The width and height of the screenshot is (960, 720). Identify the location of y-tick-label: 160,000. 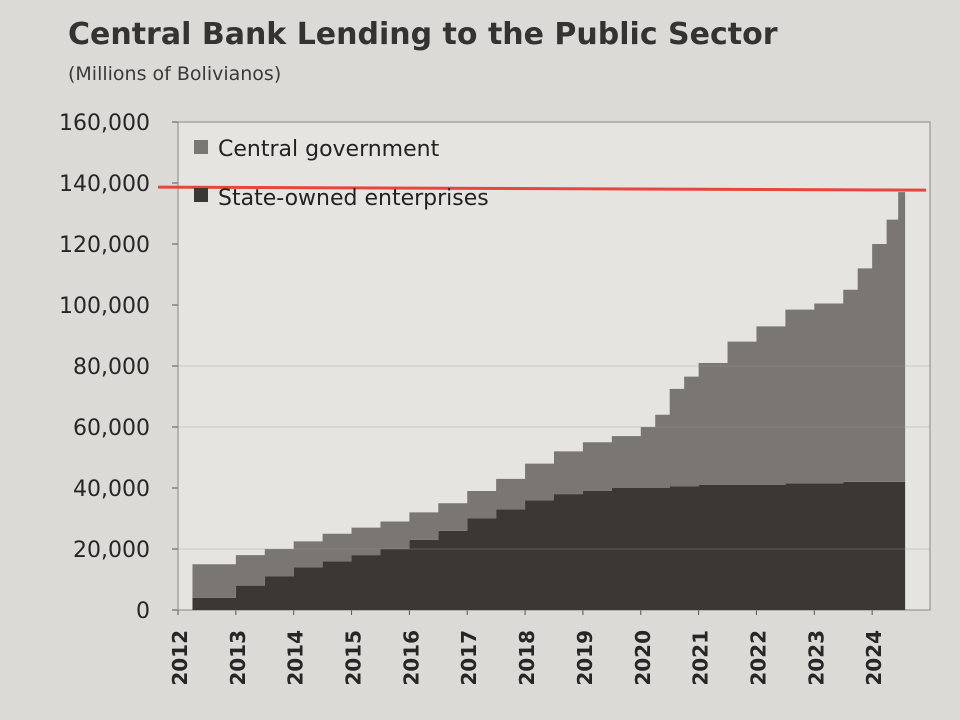
(104, 123).